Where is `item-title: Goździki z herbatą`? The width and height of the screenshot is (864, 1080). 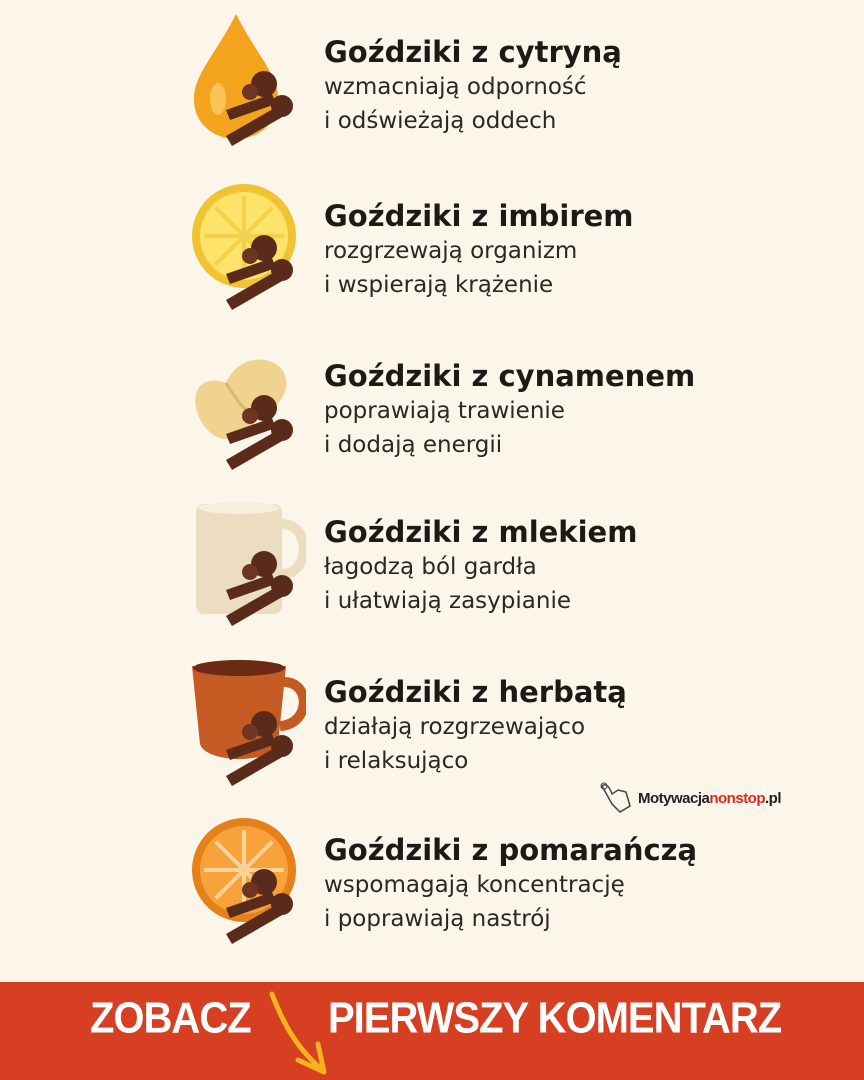
item-title: Goździki z herbatą is located at coordinates (475, 692).